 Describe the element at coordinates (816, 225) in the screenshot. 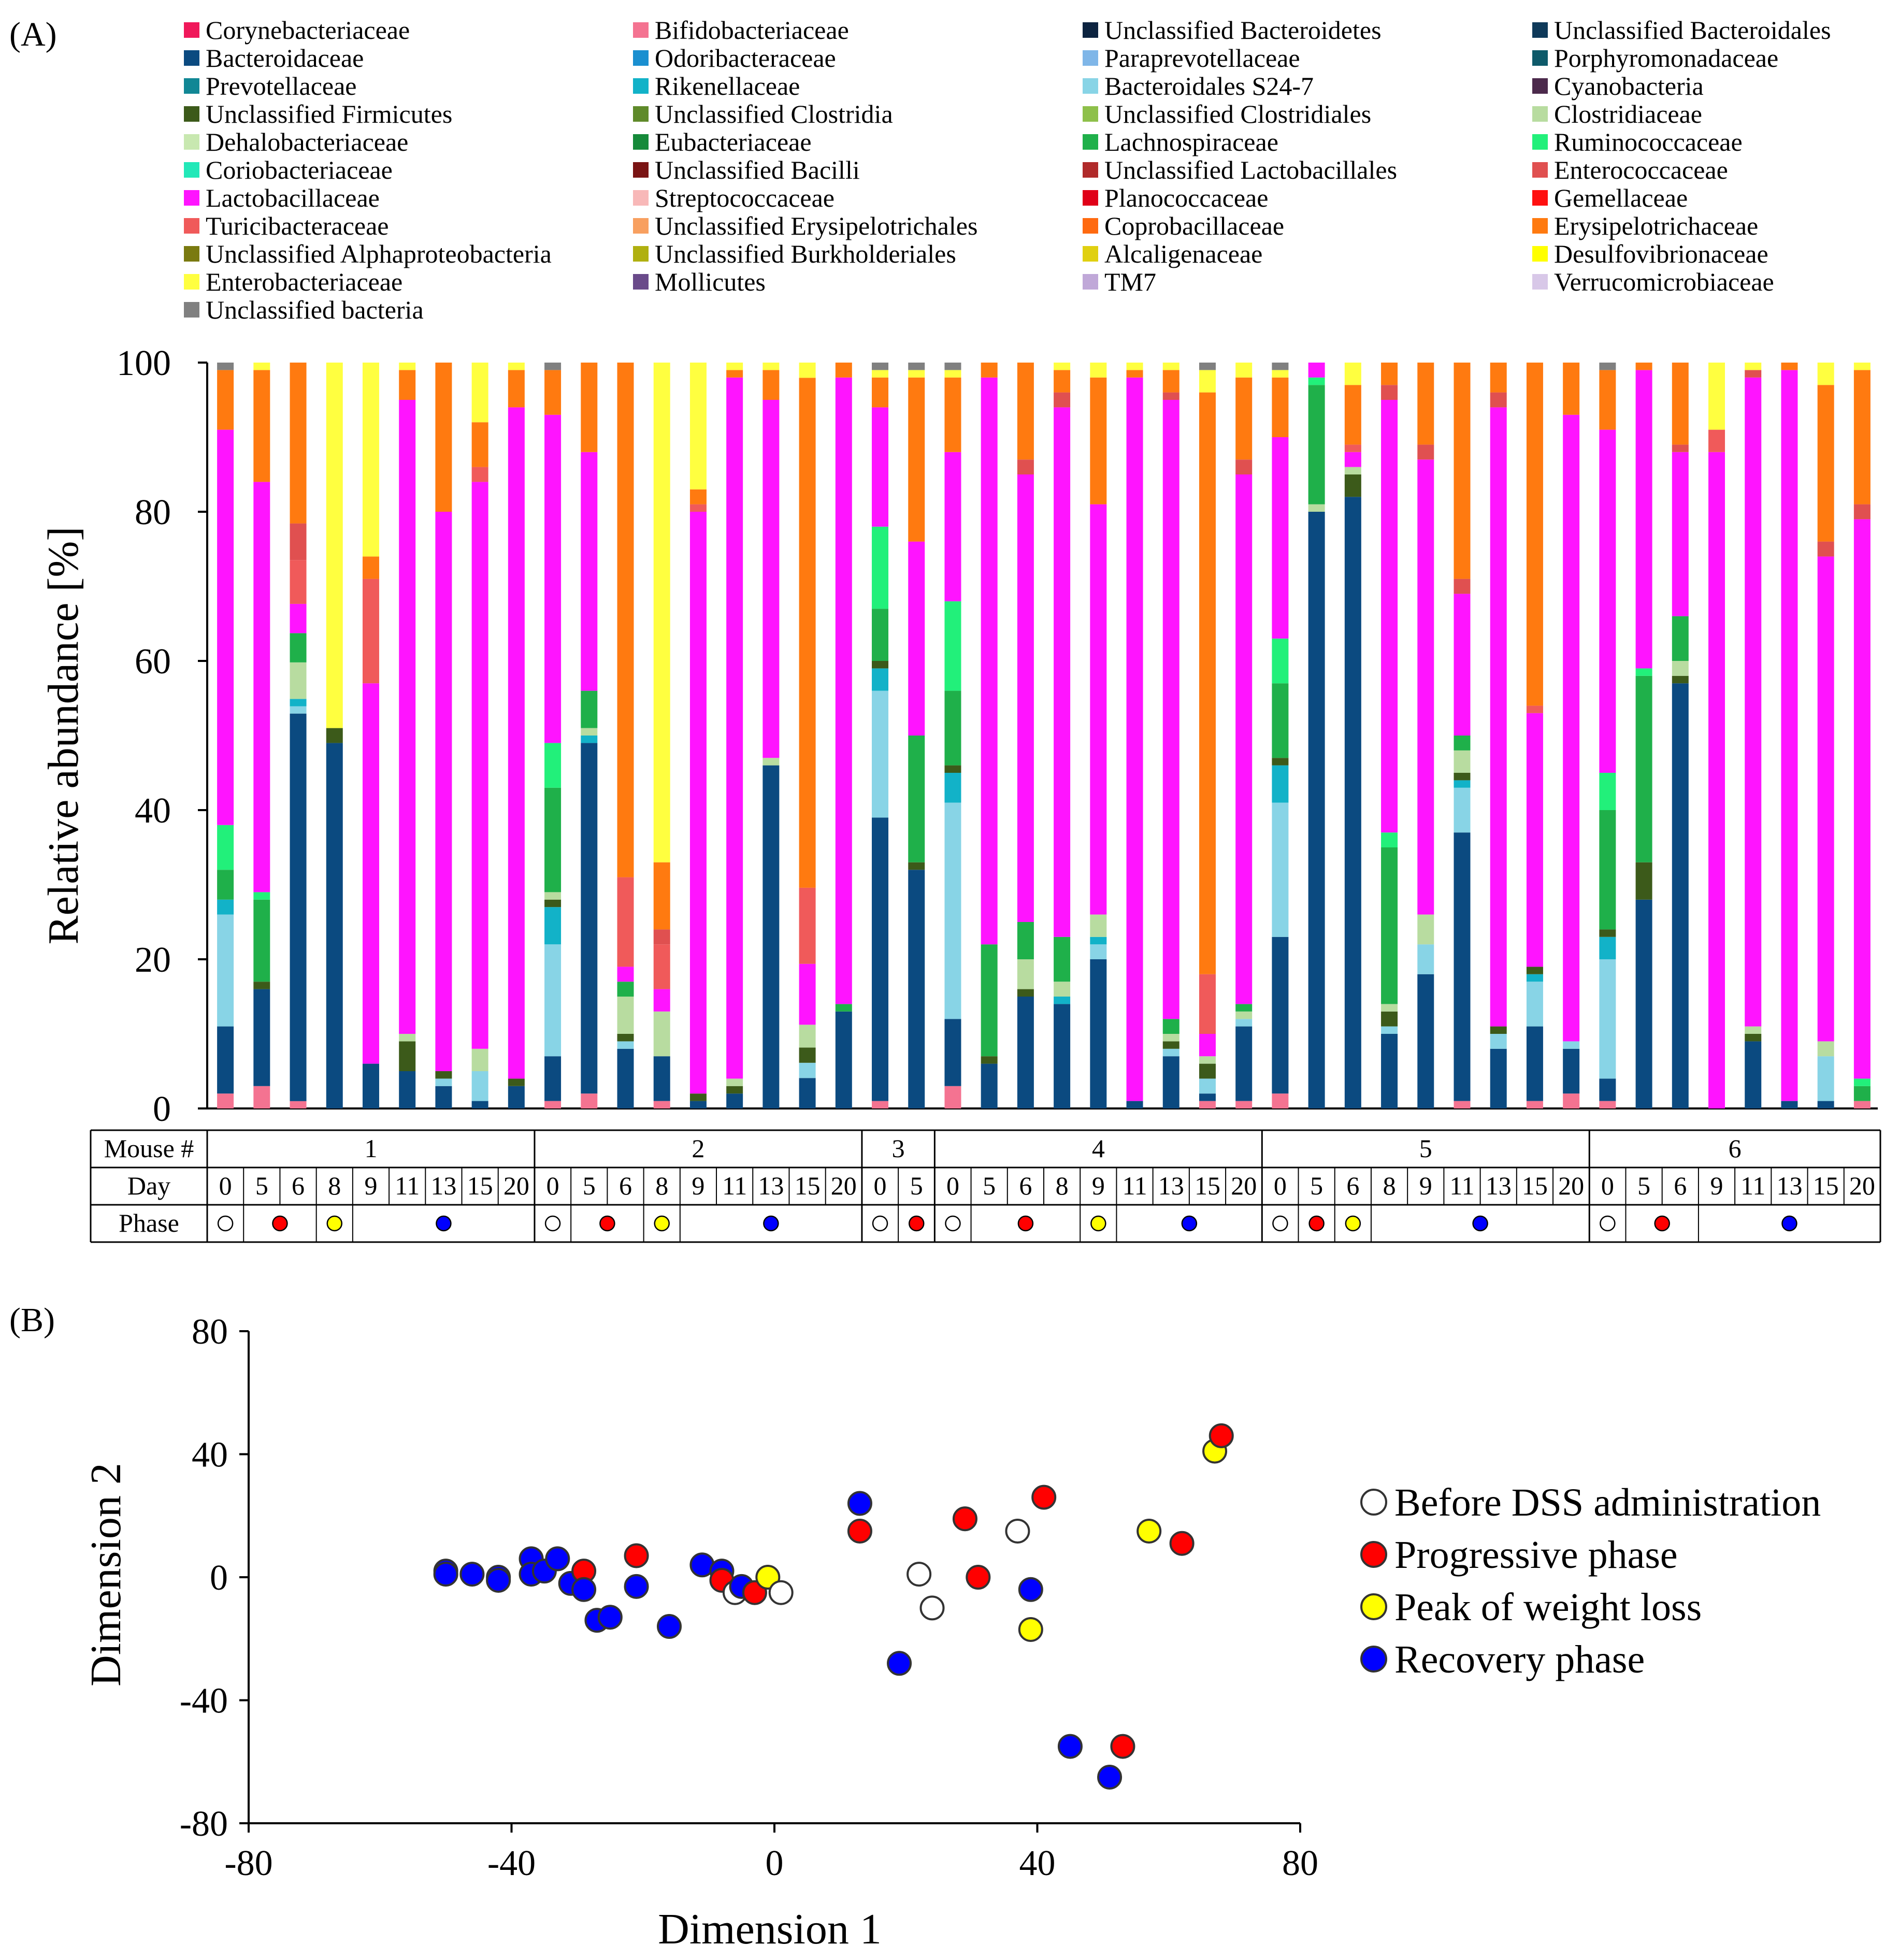

I see `legend-label-unclassified-erysipelotrichales: Unclassified Erysipelotrichales` at that location.